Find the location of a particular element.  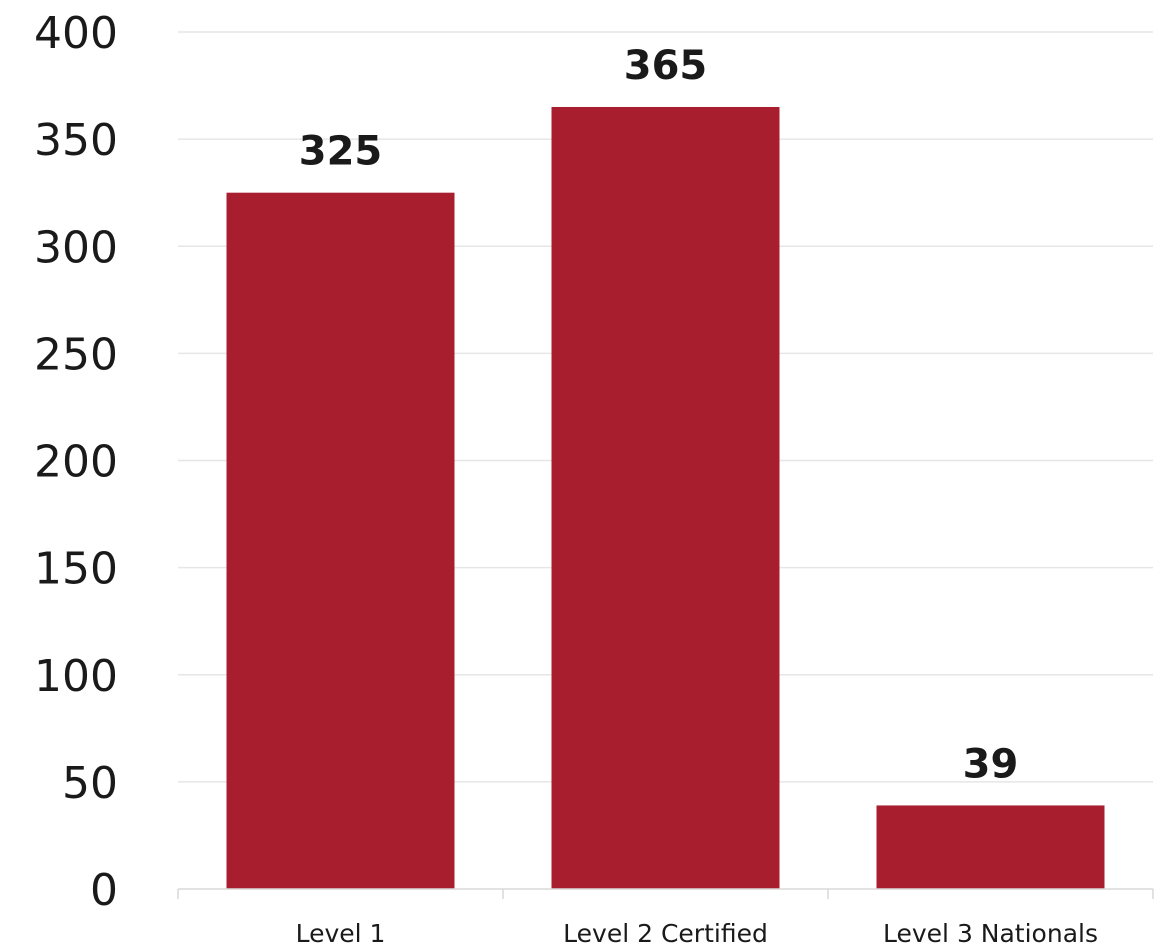

y-tick-label: 250 is located at coordinates (76, 354).